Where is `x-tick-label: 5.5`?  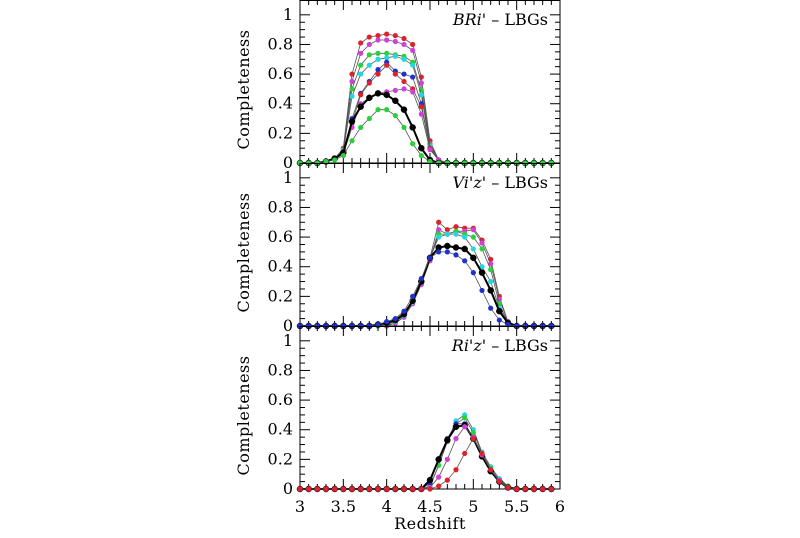
x-tick-label: 5.5 is located at coordinates (516, 506).